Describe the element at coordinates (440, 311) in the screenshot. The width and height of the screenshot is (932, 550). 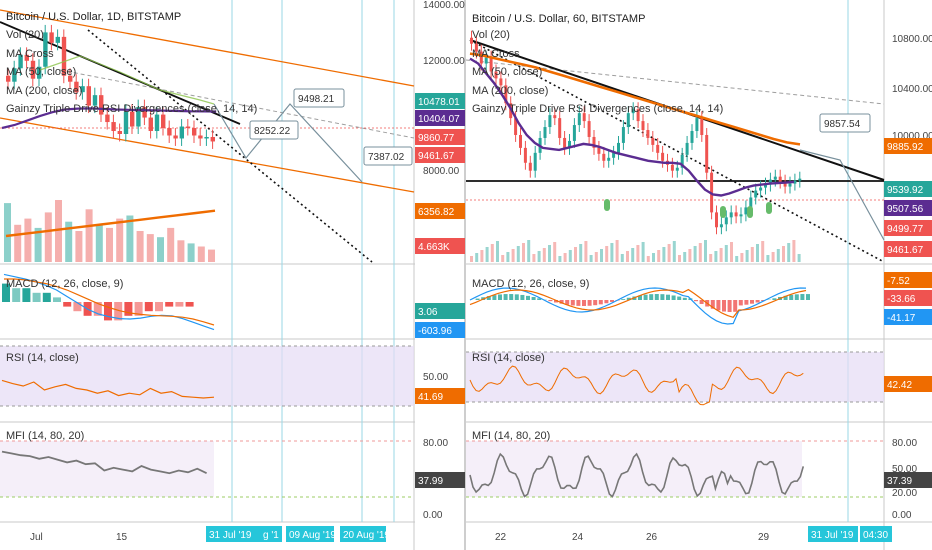
I see `macd-badge-bg` at that location.